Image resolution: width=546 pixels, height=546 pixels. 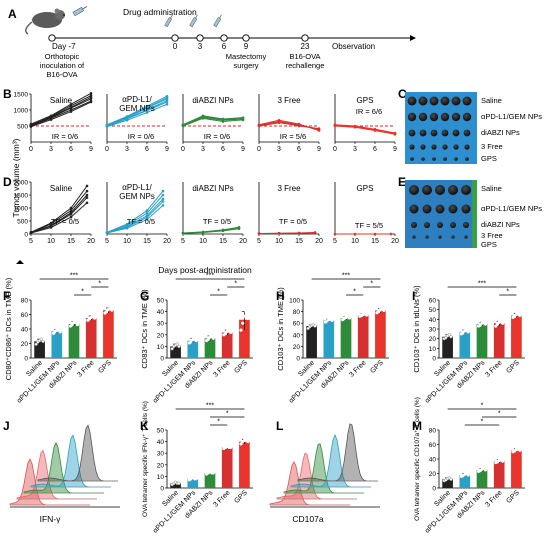 I want to click on timeline-day-6: 6, so click(x=224, y=46).